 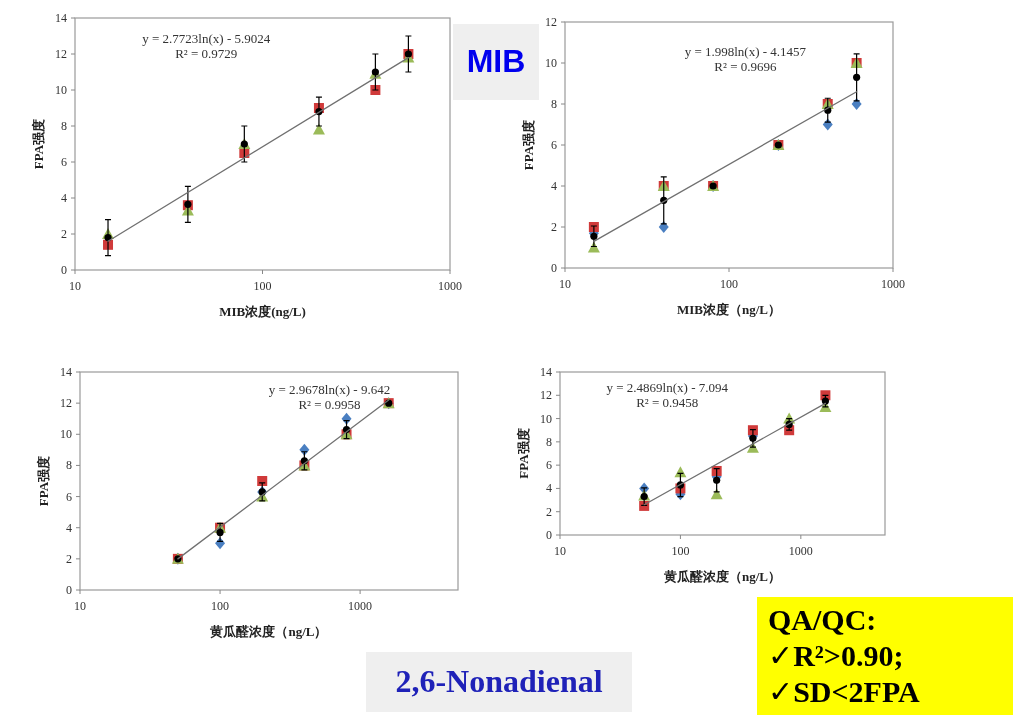 I want to click on annotation: R² = 0.9696, so click(x=745, y=67).